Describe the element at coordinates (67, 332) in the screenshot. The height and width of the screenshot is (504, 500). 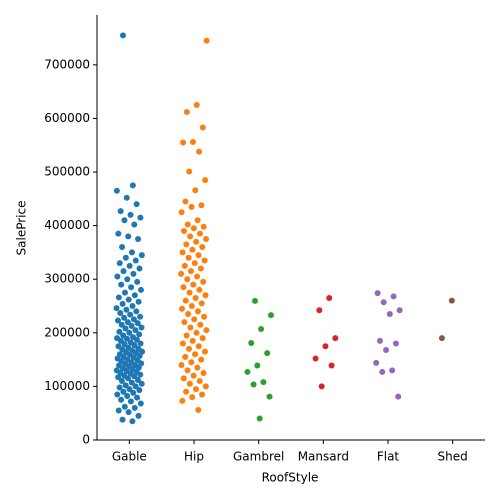
I see `y-tick-label: 200000` at that location.